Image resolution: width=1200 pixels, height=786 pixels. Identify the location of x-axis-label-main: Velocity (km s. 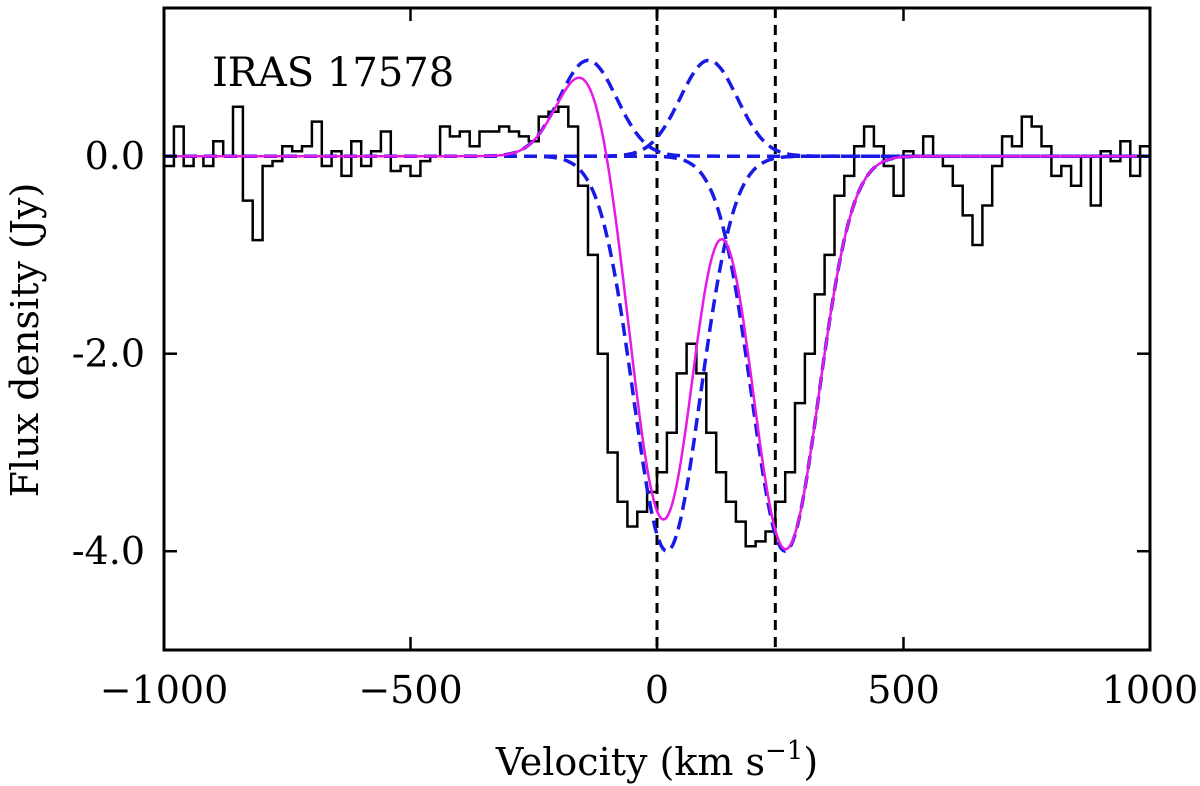
(630, 762).